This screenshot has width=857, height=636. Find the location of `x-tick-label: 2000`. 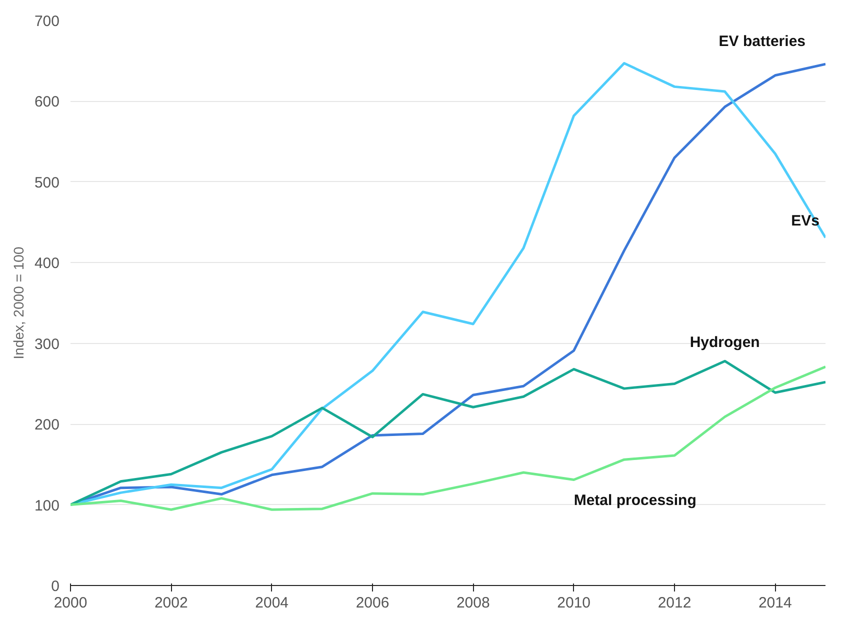

x-tick-label: 2000 is located at coordinates (71, 603).